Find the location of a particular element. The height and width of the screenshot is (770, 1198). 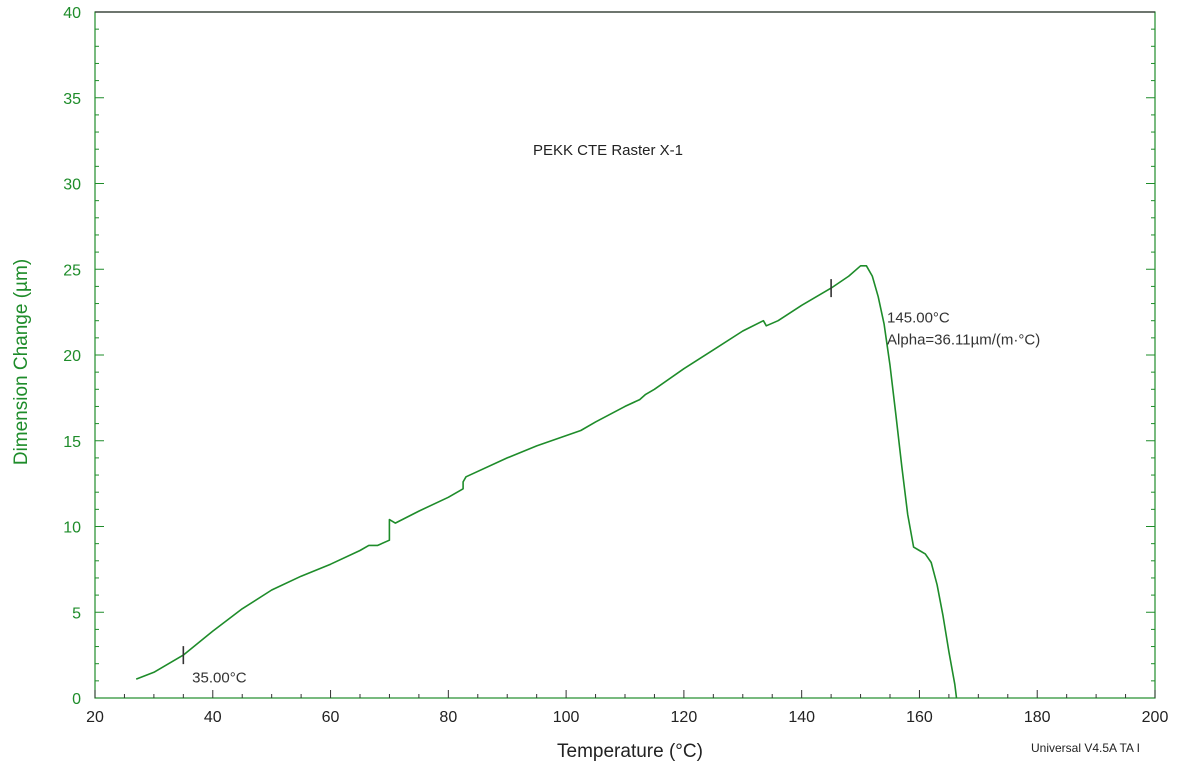

plot-title: PEKK CTE Raster X-1 is located at coordinates (608, 150).